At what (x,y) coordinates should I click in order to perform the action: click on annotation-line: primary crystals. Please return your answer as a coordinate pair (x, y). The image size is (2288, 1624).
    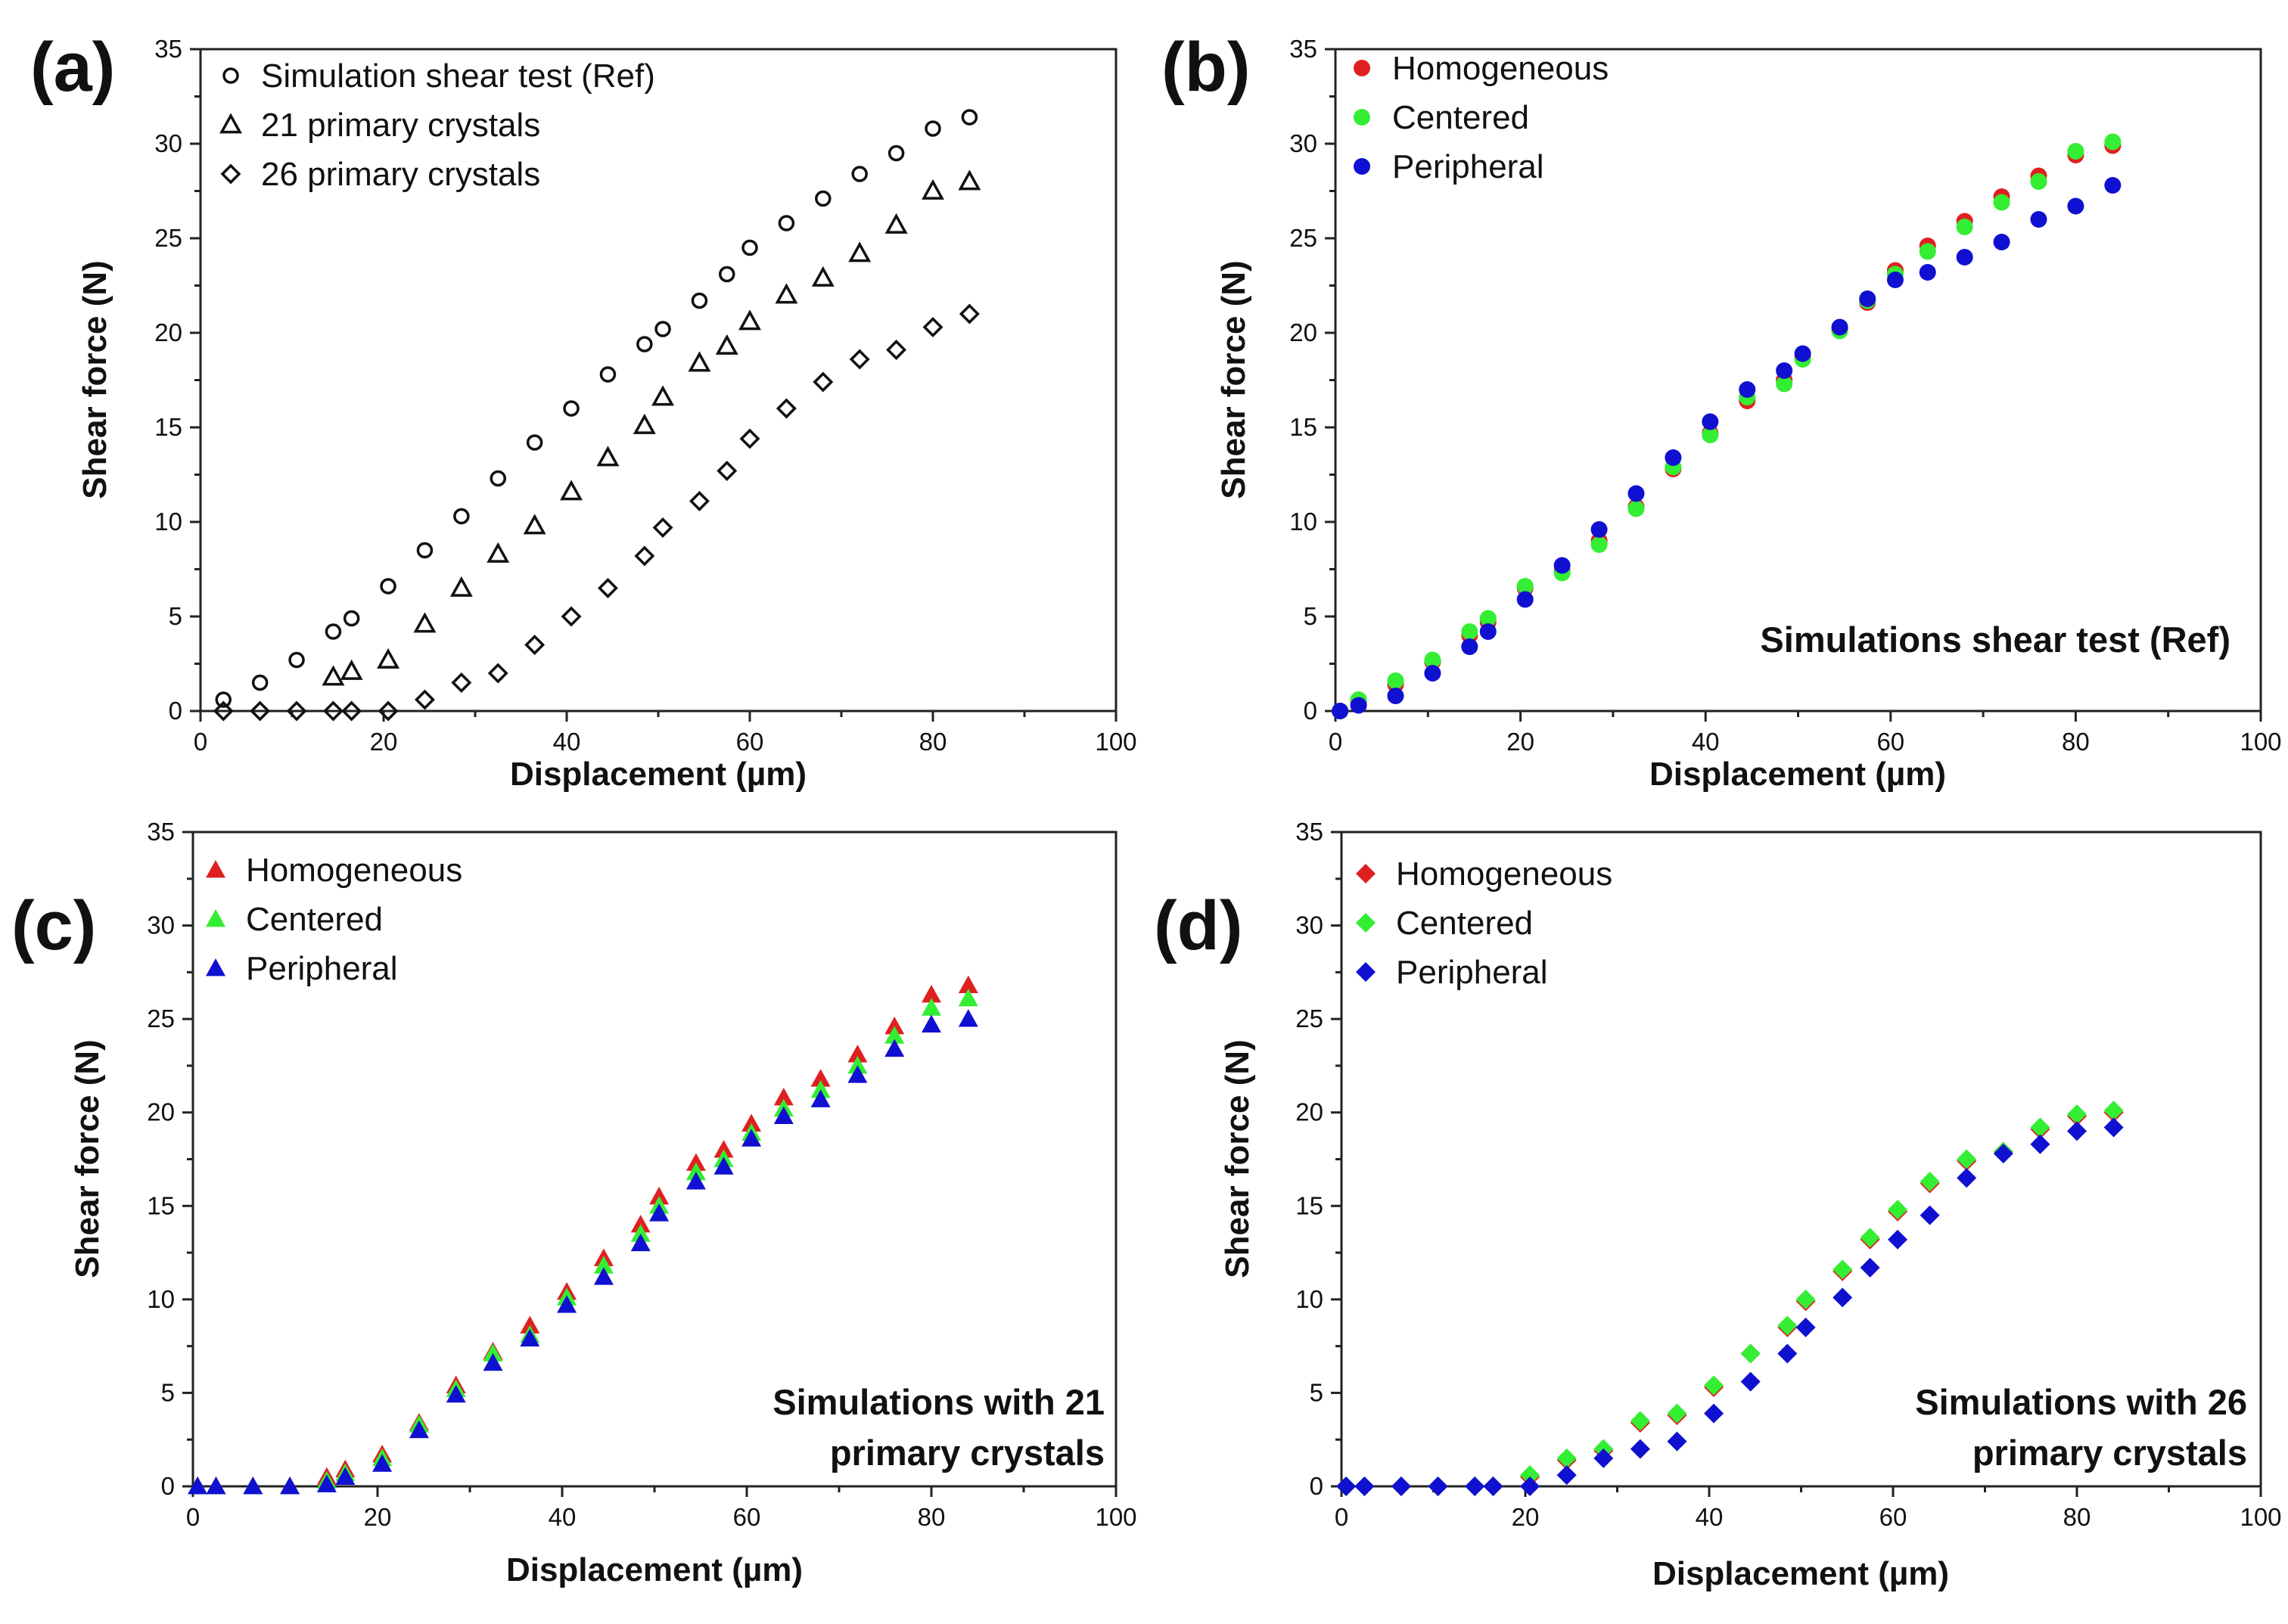
    Looking at the image, I should click on (2109, 1453).